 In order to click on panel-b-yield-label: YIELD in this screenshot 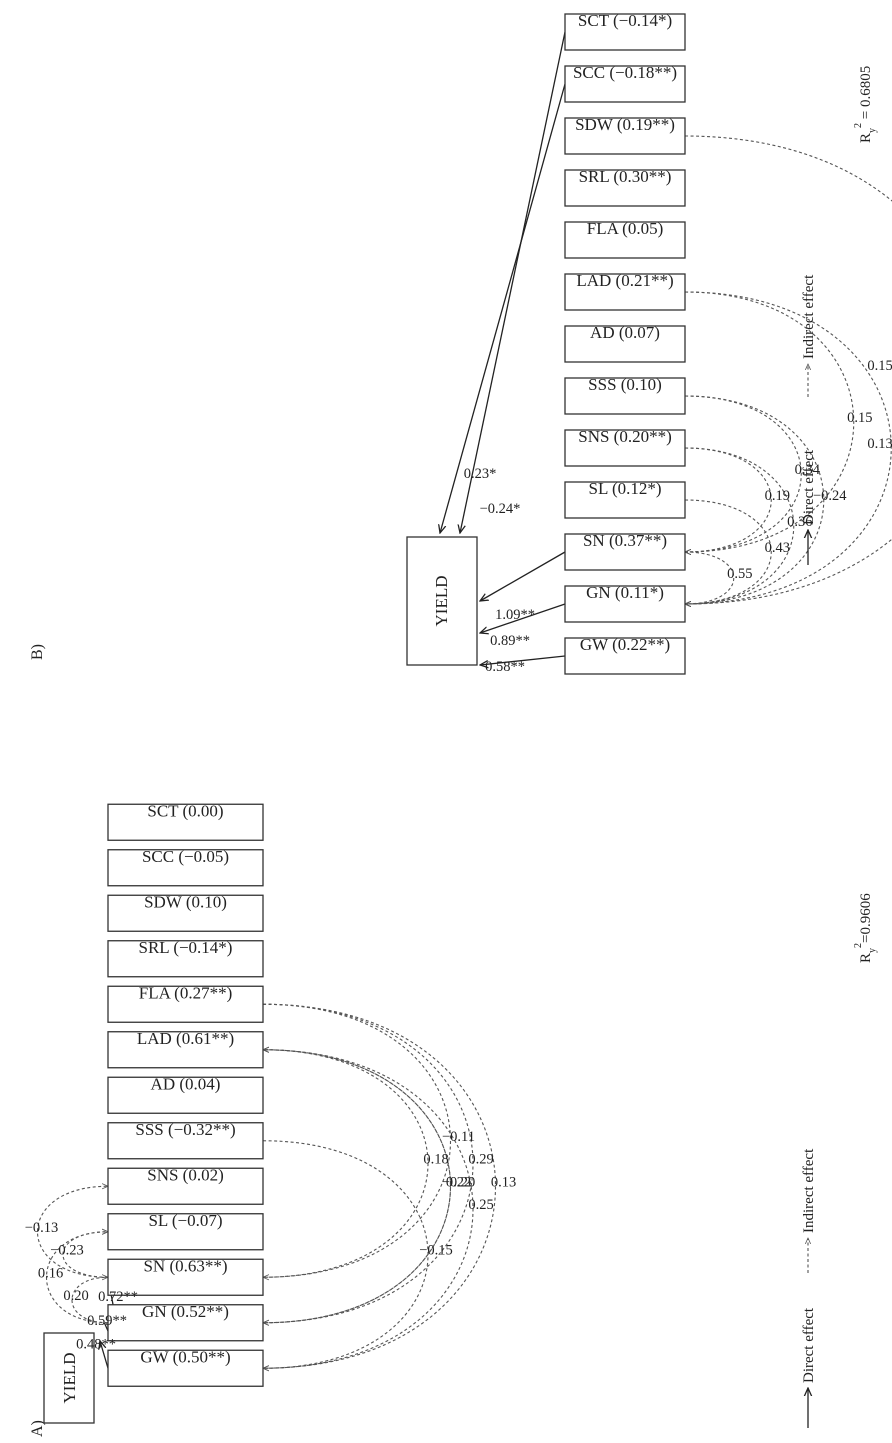, I will do `click(441, 601)`.